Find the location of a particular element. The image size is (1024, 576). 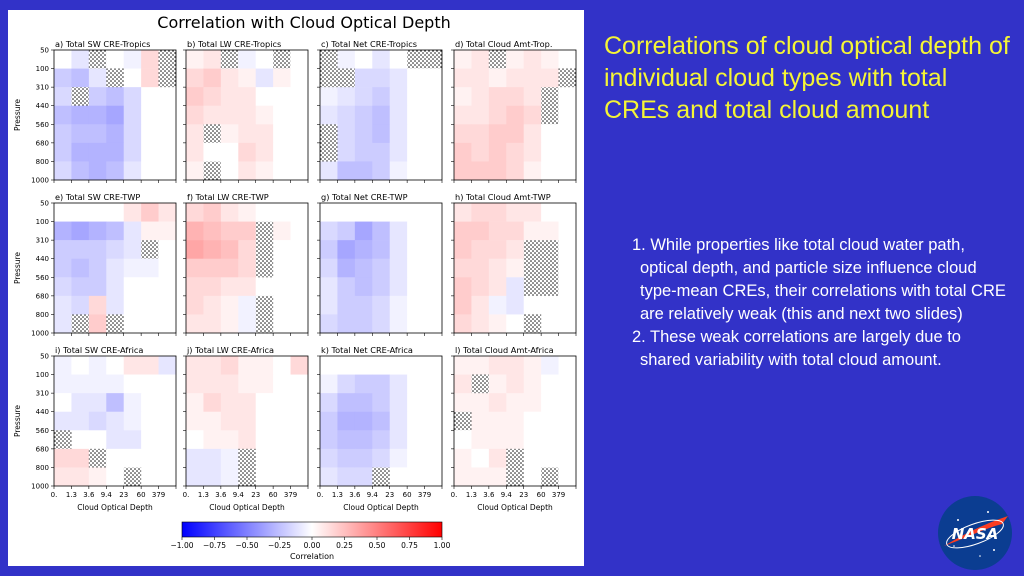

x-tick-label: 3.6 is located at coordinates (355, 495).